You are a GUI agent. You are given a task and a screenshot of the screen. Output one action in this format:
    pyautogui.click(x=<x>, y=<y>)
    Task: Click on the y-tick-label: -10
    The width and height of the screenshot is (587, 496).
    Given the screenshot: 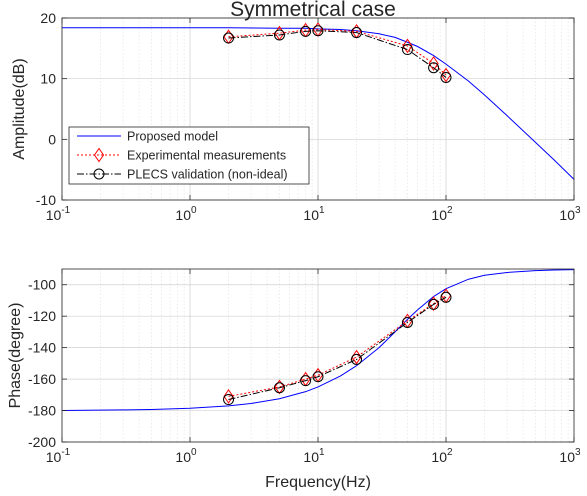 What is the action you would take?
    pyautogui.click(x=46, y=200)
    